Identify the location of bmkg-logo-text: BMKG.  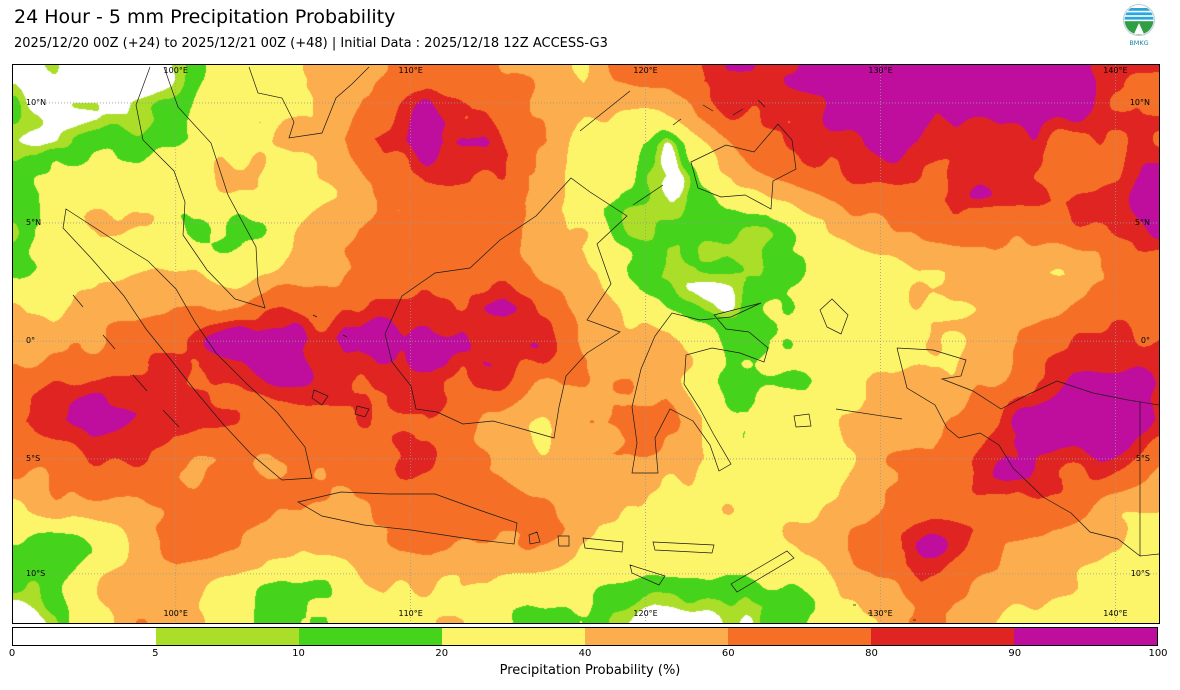
(1138, 43).